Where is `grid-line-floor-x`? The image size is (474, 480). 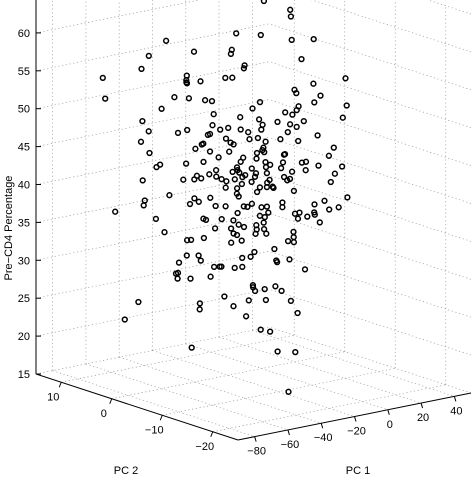 grid-line-floor-x is located at coordinates (253, 383).